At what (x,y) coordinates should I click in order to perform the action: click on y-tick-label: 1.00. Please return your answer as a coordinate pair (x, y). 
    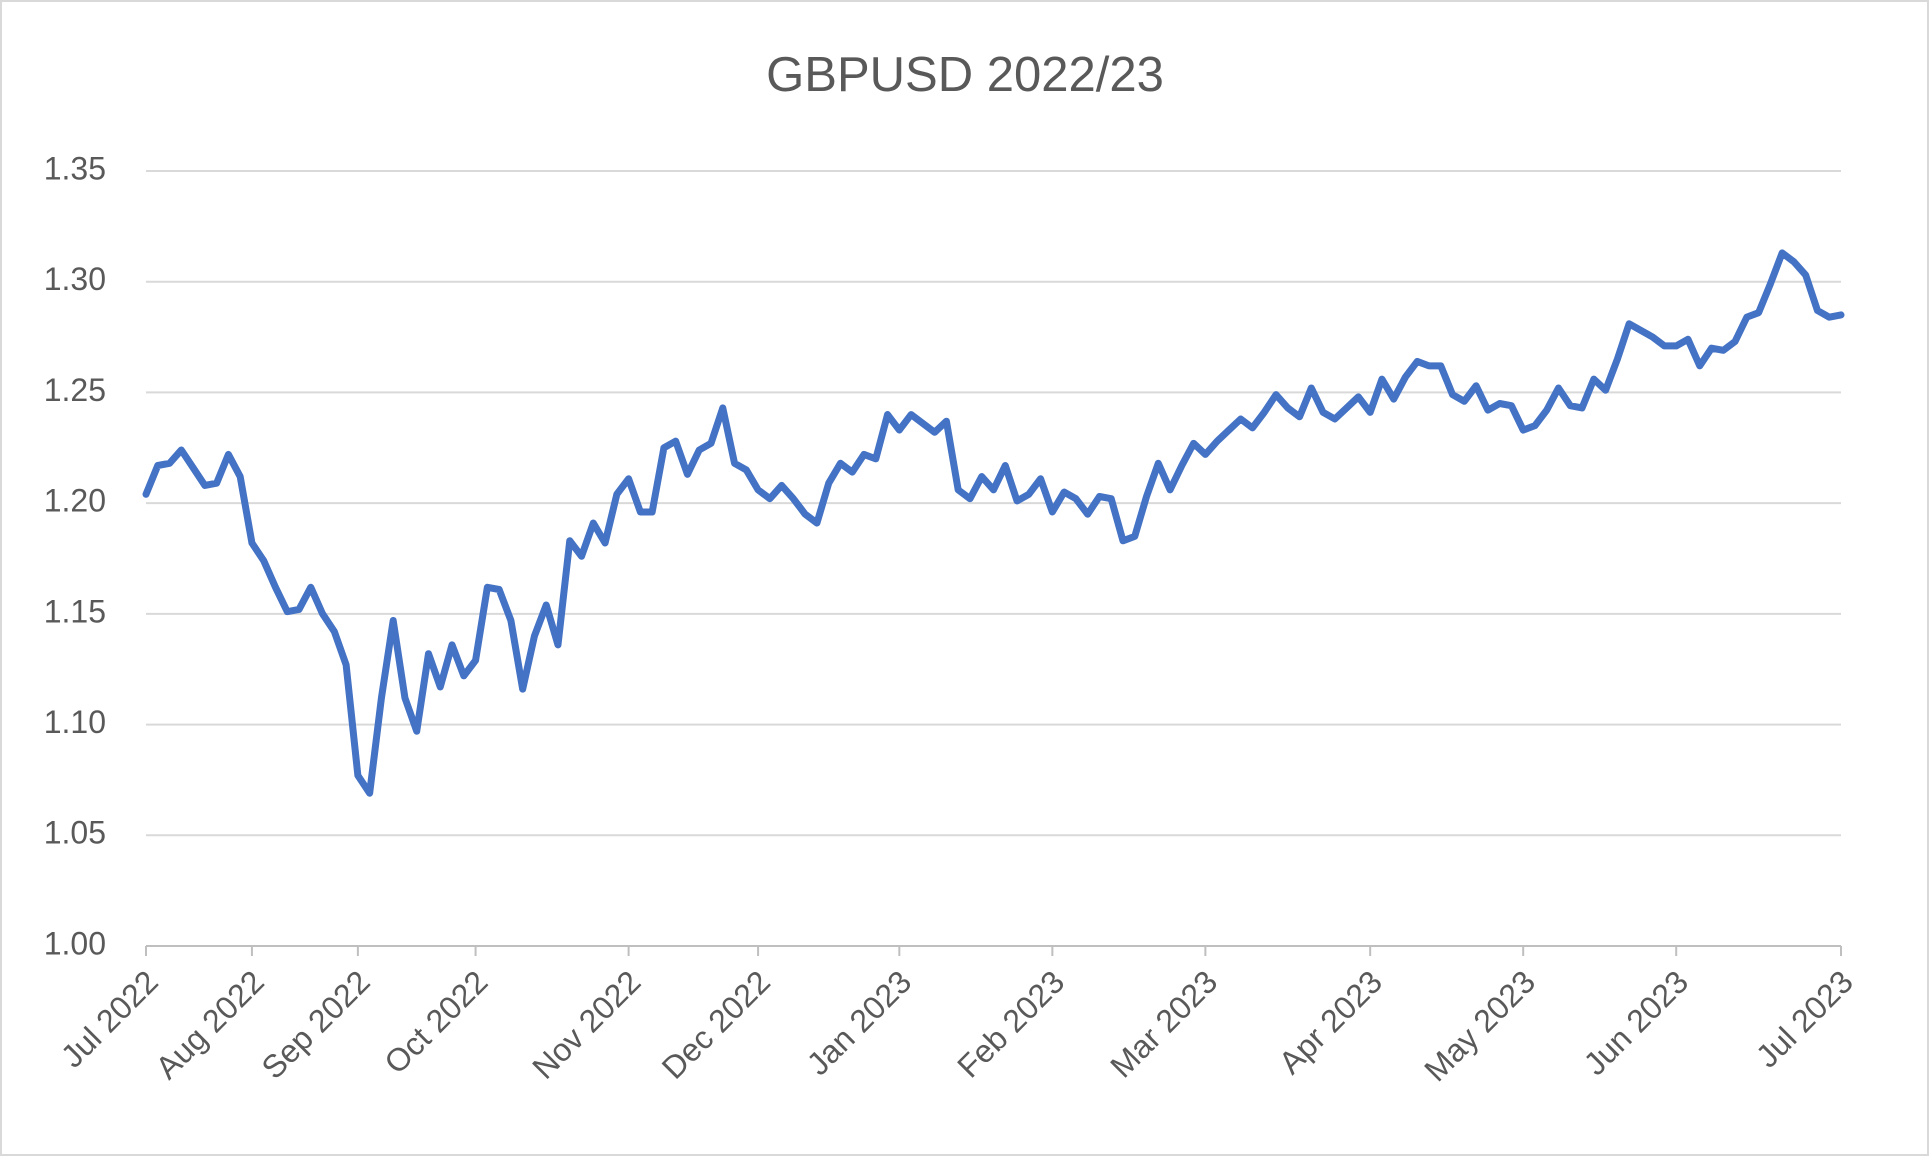
    Looking at the image, I should click on (75, 943).